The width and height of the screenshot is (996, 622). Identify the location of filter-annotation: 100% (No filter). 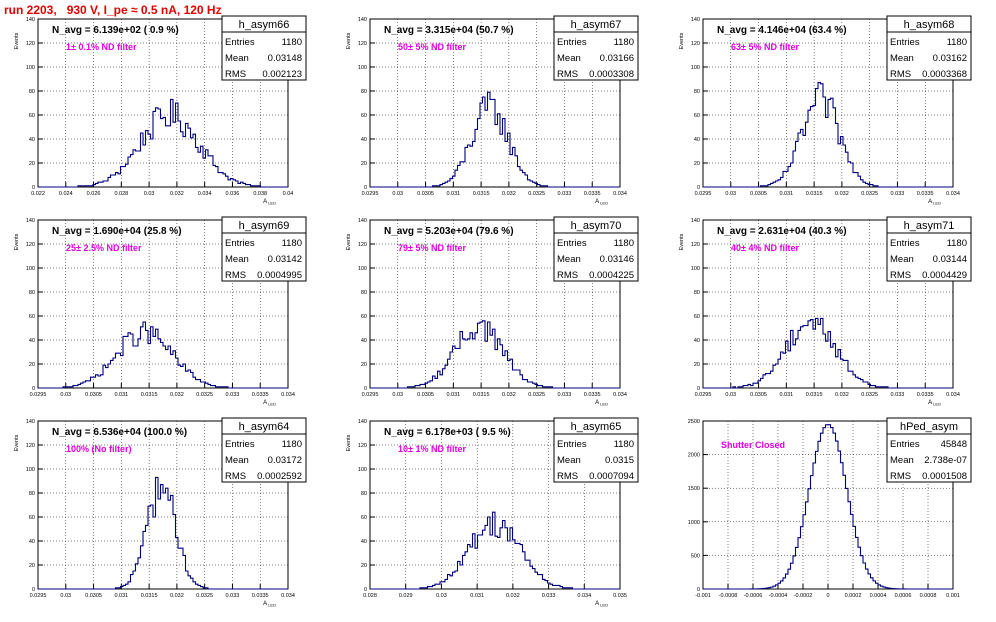
(99, 449).